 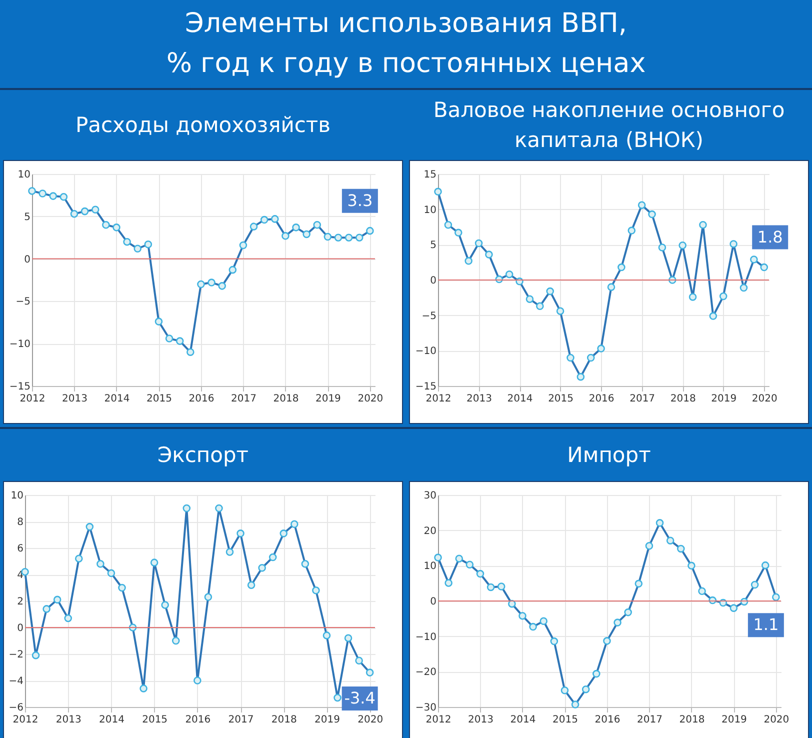 I want to click on chart-title: Импорт, so click(x=609, y=455).